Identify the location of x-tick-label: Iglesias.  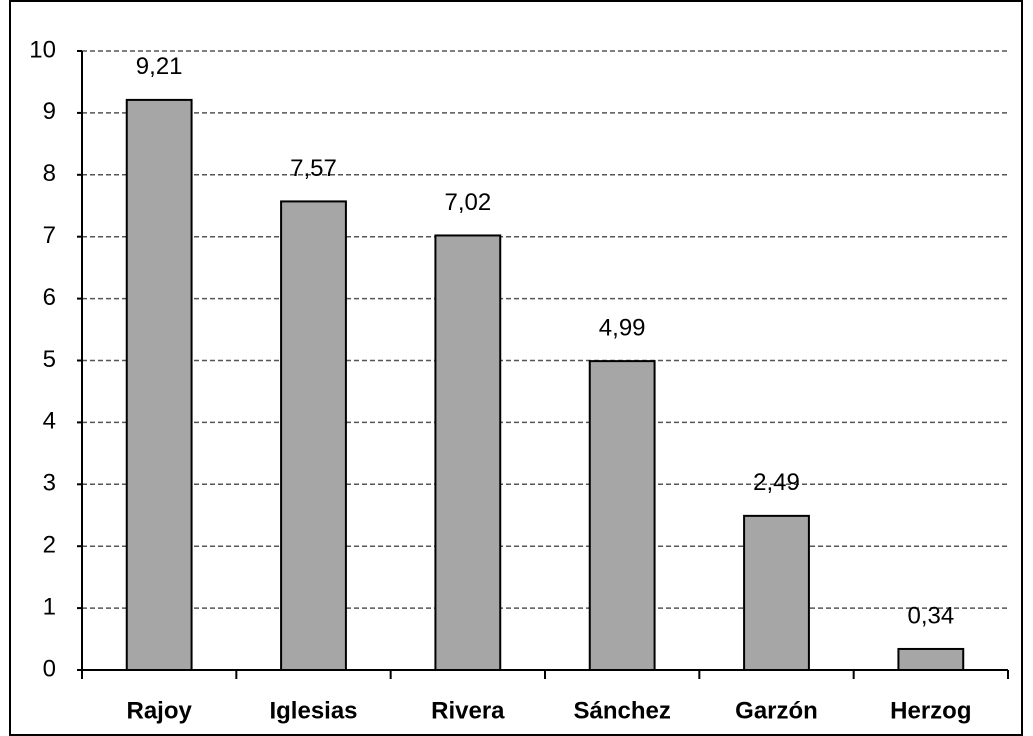
(313, 710).